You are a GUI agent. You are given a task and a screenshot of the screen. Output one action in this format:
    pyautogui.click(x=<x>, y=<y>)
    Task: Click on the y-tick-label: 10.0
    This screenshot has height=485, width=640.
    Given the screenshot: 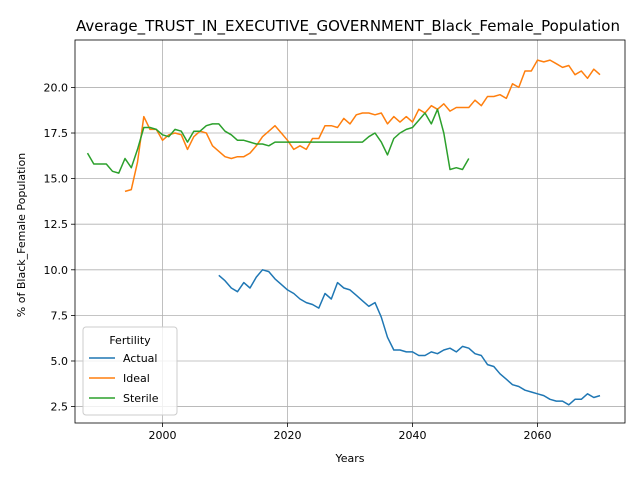 What is the action you would take?
    pyautogui.click(x=56, y=270)
    